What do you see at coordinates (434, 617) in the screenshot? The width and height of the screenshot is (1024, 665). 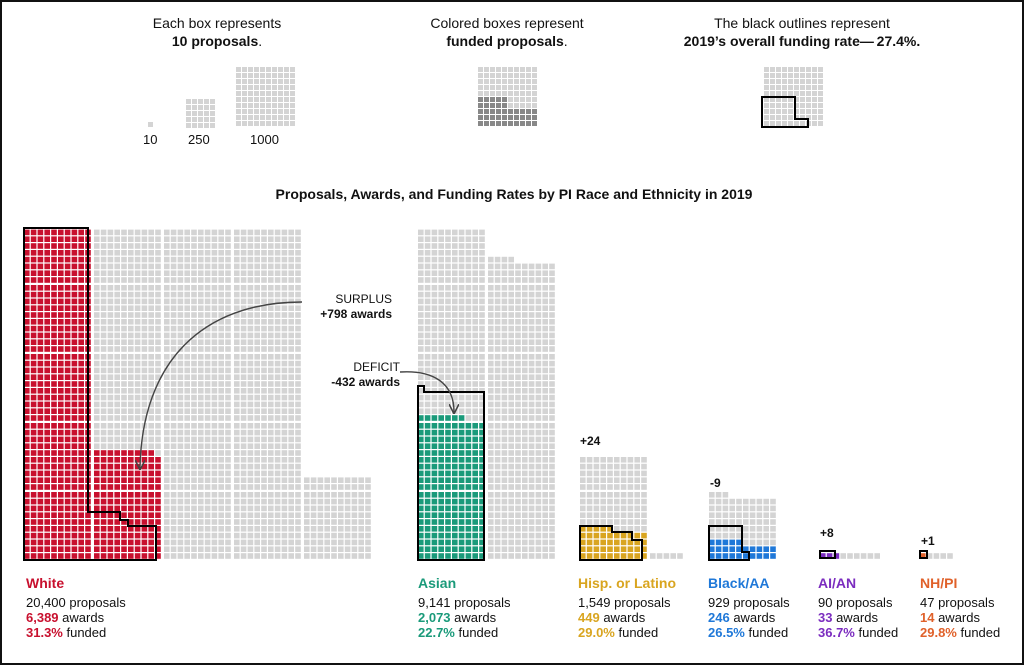 I see `awards-value: 2,073` at bounding box center [434, 617].